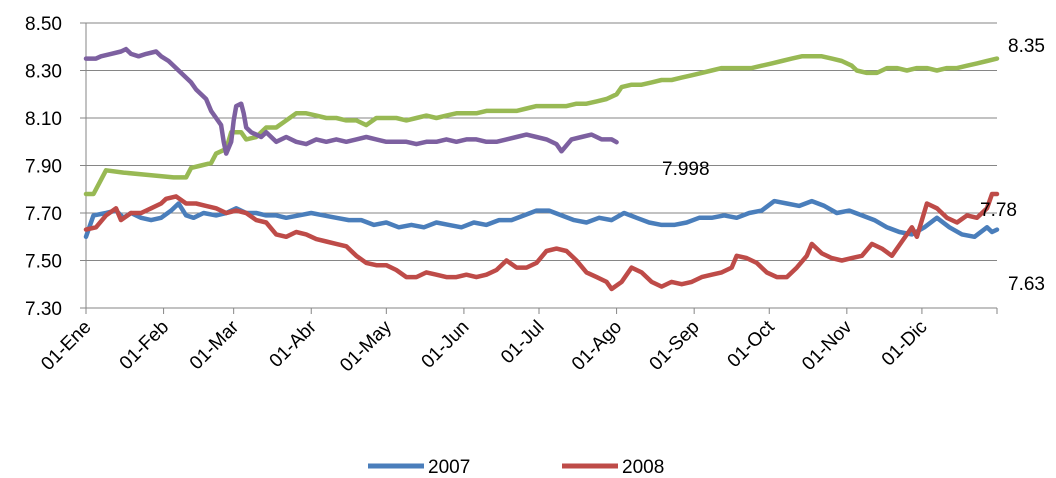 The width and height of the screenshot is (1056, 478). Describe the element at coordinates (905, 344) in the screenshot. I see `x-tick-label: 01-Dic` at that location.